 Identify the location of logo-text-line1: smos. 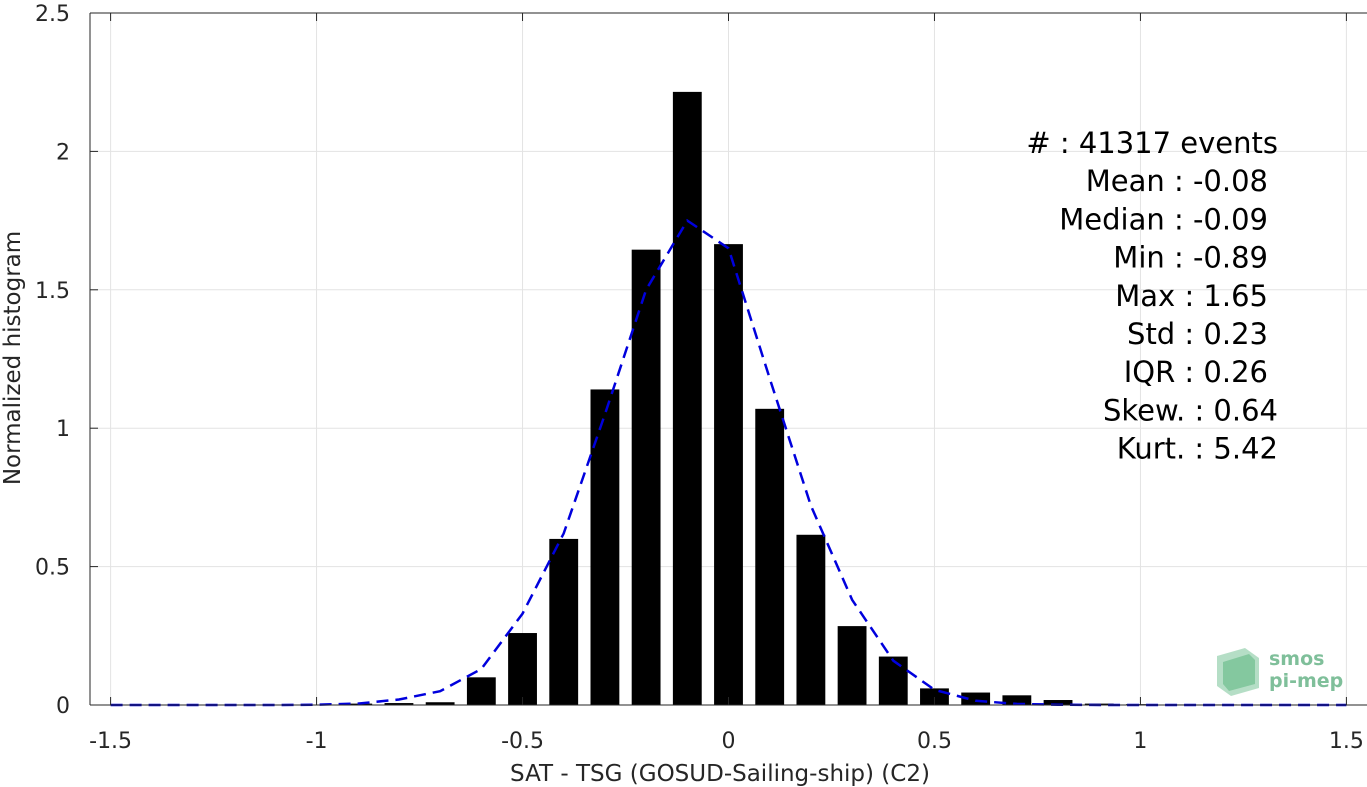
(1296, 659).